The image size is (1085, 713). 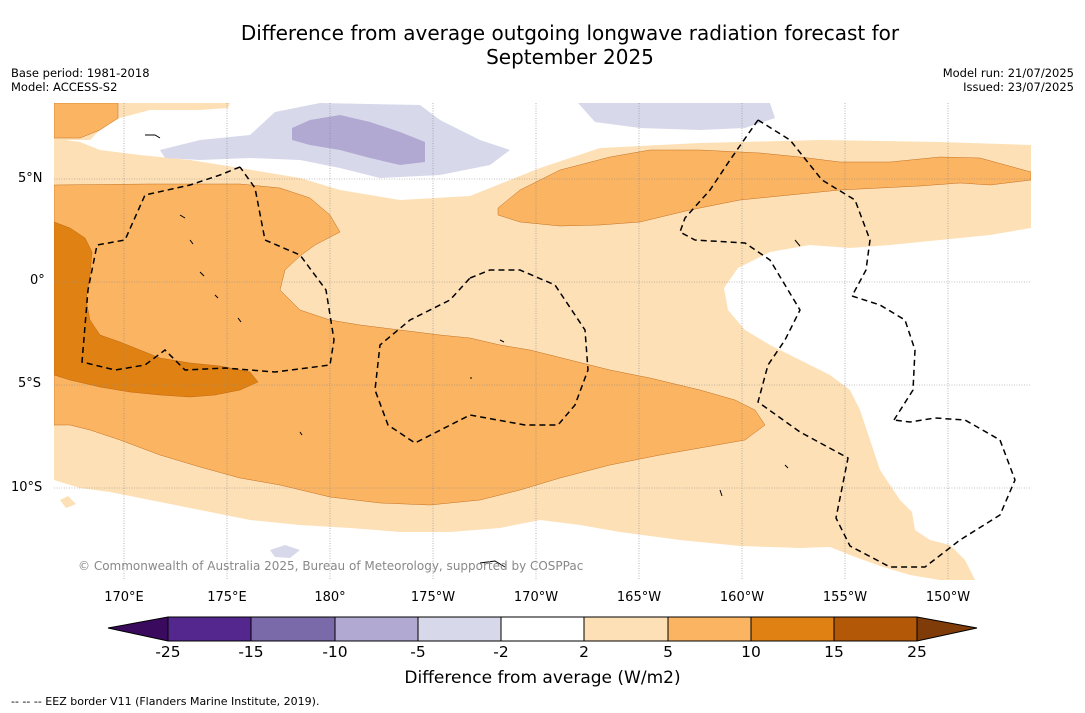 I want to click on lon-label-165w: 165°W, so click(x=639, y=597).